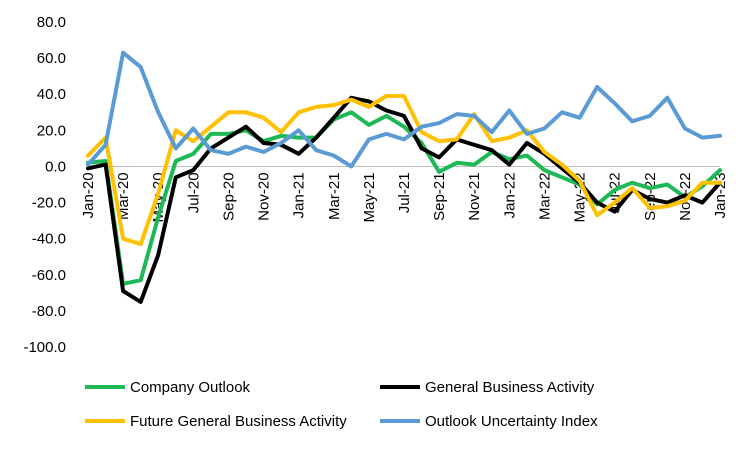  What do you see at coordinates (404, 192) in the screenshot?
I see `x-tick-label: Jul-21` at bounding box center [404, 192].